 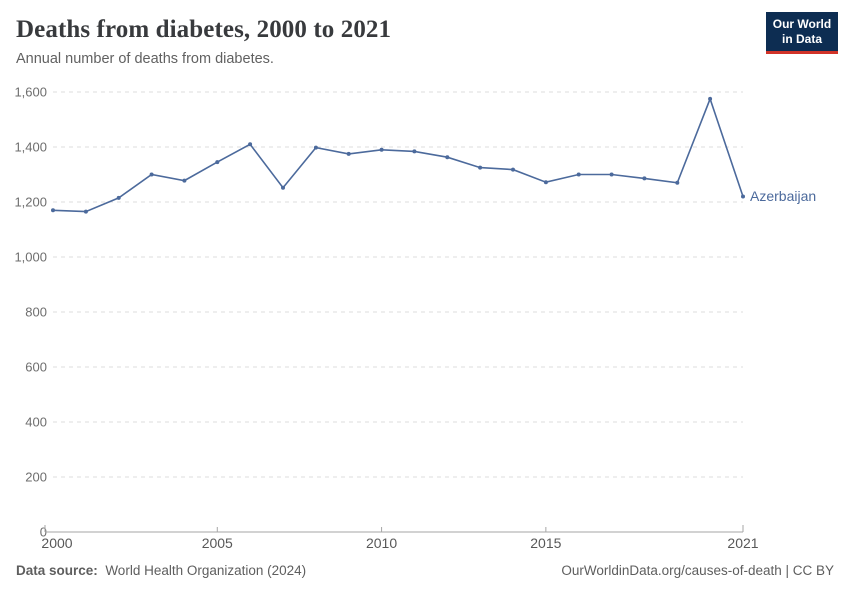 I want to click on svg-text: 1,600, so click(x=30, y=92).